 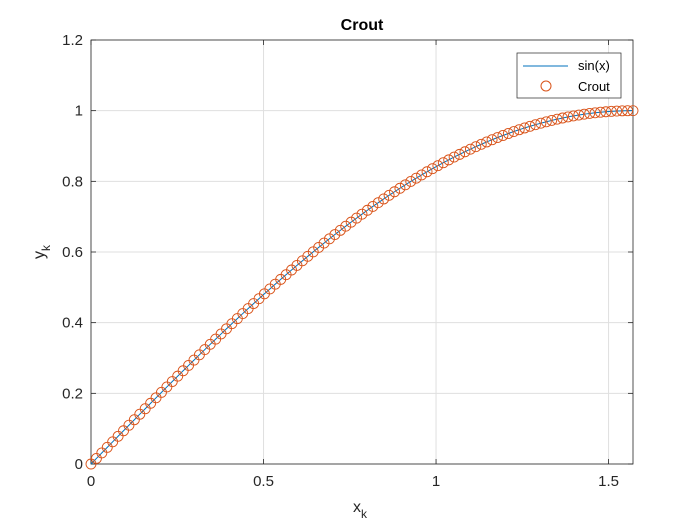 I want to click on x-tick-label-2: 1, so click(x=436, y=481).